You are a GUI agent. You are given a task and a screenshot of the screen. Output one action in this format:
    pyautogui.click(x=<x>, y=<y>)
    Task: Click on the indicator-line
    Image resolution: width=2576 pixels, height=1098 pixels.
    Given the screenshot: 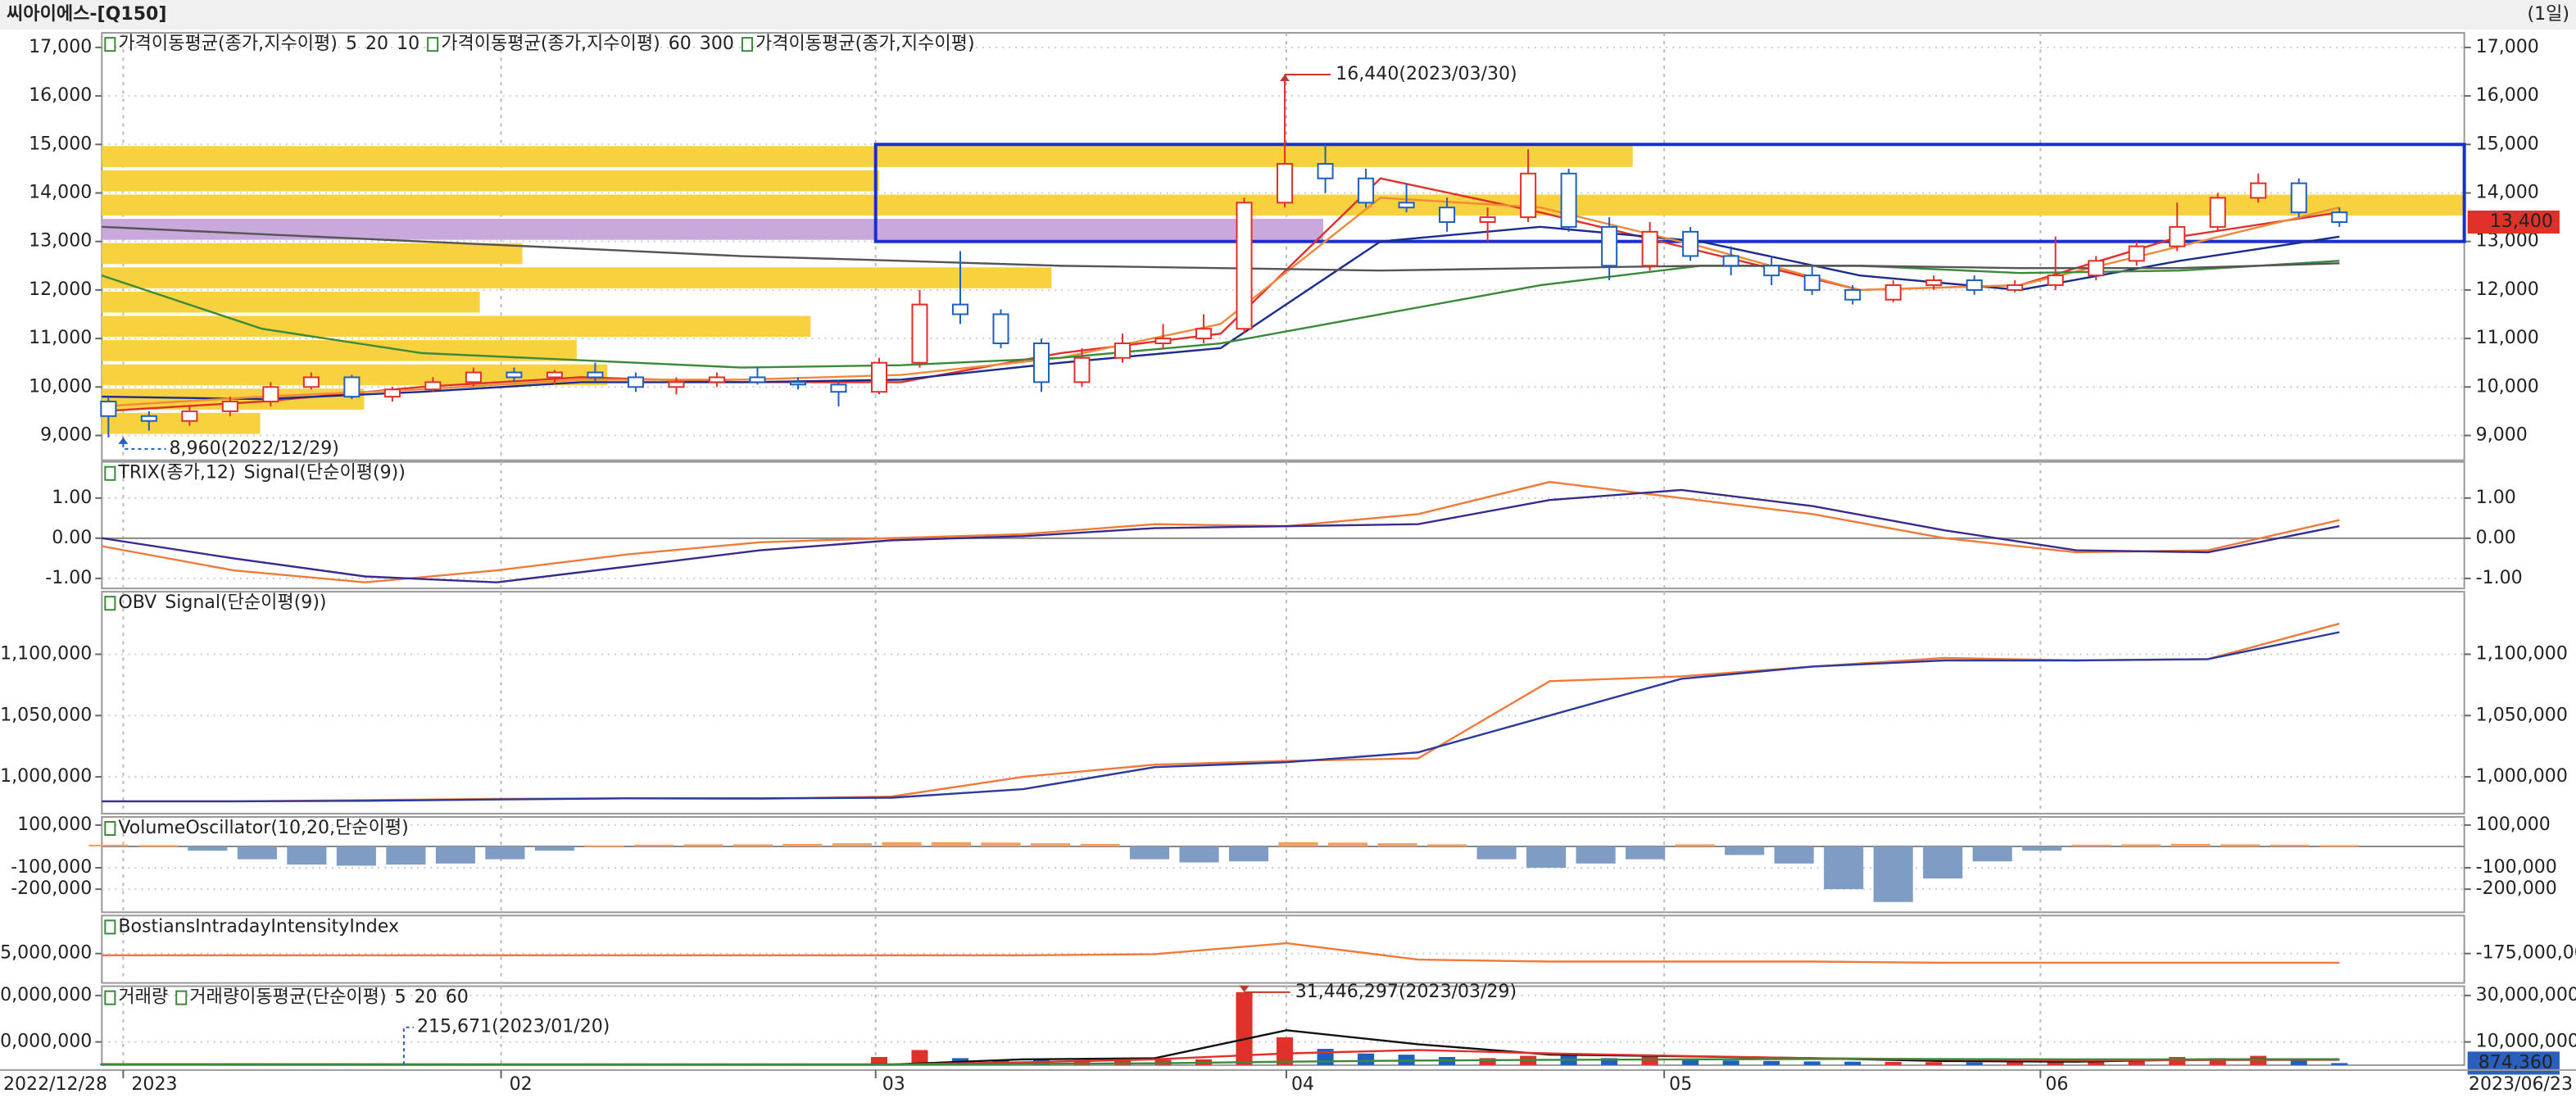 What is the action you would take?
    pyautogui.click(x=1221, y=717)
    